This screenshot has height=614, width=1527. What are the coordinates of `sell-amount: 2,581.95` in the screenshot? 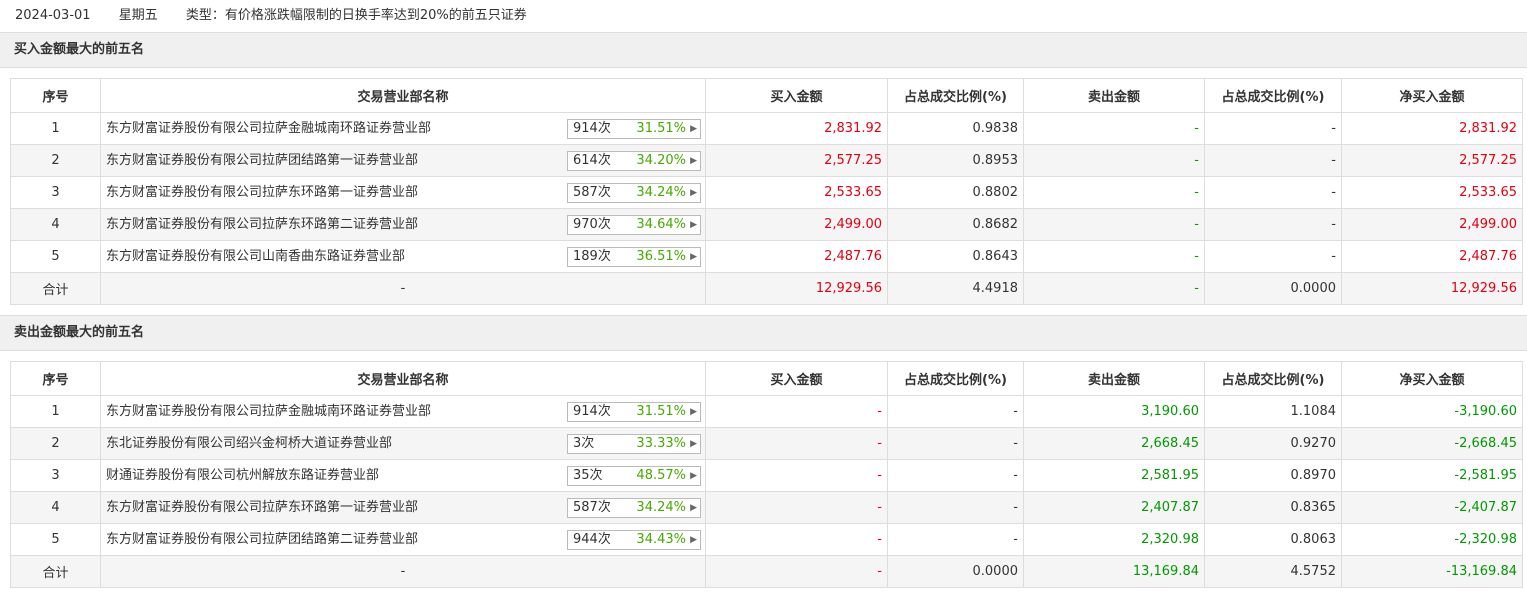 It's located at (1114, 475).